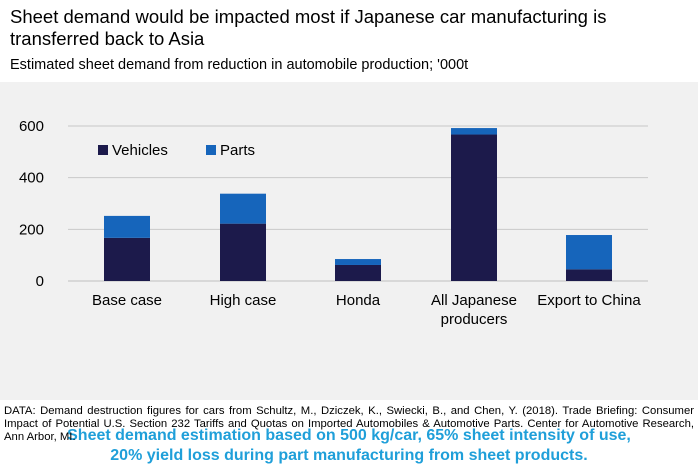 The width and height of the screenshot is (698, 466). What do you see at coordinates (237, 150) in the screenshot?
I see `legend-label-parts: Parts` at bounding box center [237, 150].